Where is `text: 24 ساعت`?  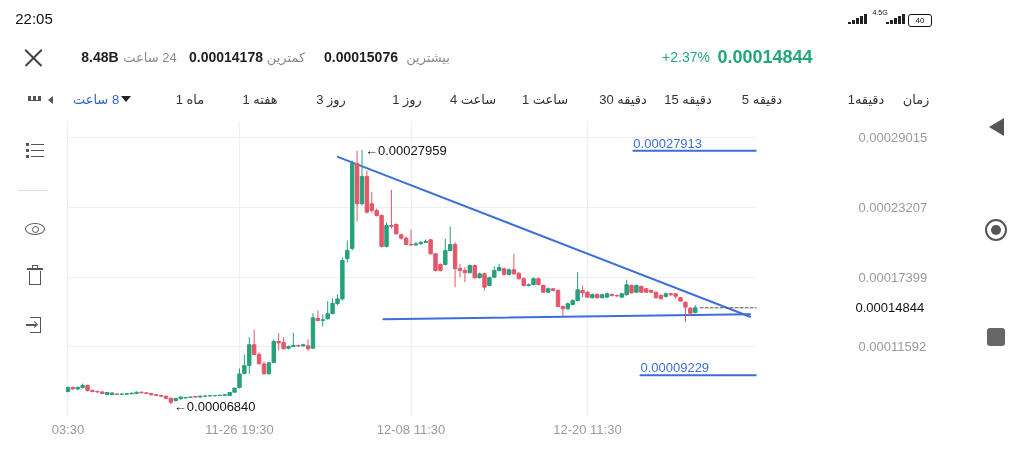 text: 24 ساعت is located at coordinates (150, 57).